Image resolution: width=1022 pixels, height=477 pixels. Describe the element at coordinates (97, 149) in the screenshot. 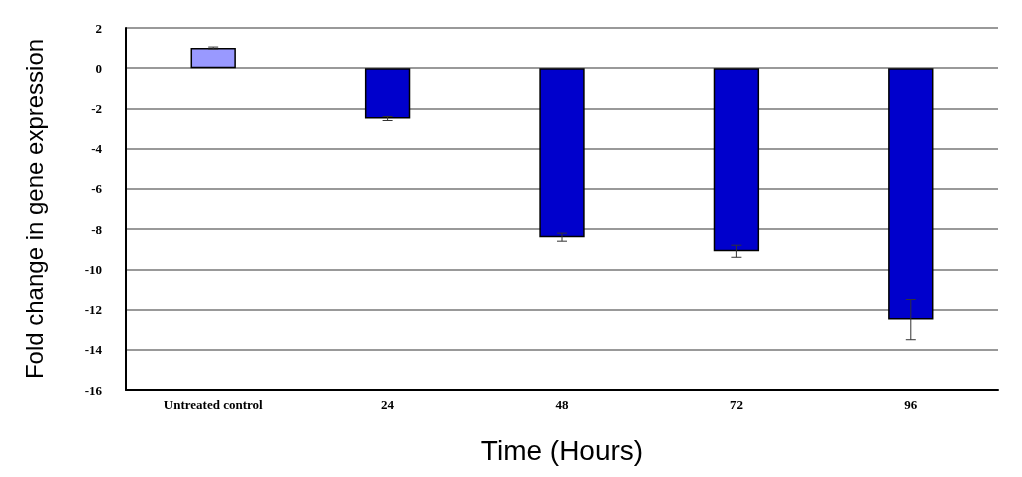

I see `y-tick-label: -4` at that location.